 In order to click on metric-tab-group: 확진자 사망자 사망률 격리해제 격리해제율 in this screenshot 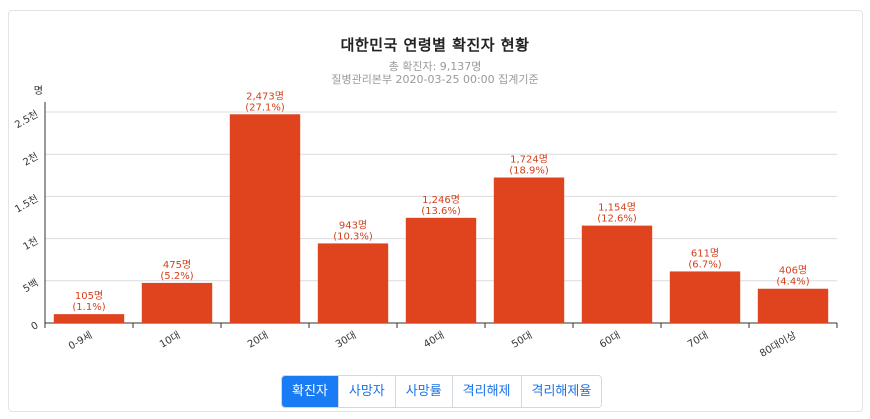, I will do `click(442, 391)`.